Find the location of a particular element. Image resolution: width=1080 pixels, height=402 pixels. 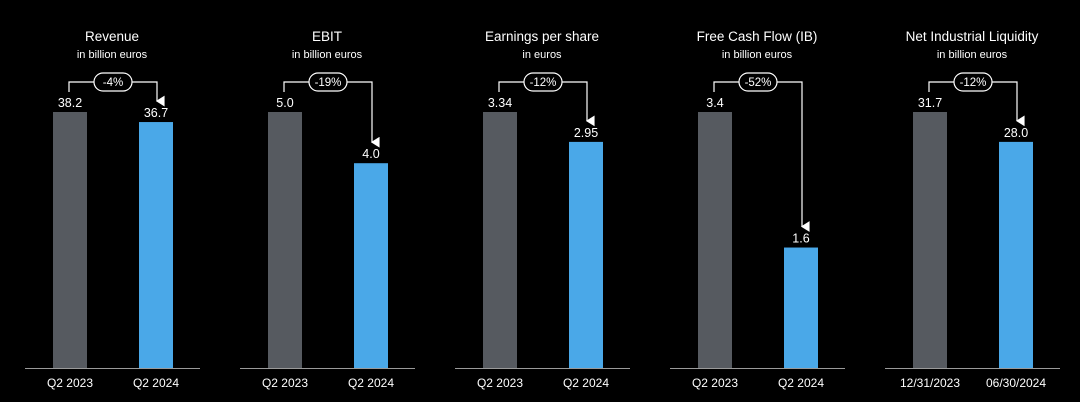

change-label: -4% is located at coordinates (113, 83).